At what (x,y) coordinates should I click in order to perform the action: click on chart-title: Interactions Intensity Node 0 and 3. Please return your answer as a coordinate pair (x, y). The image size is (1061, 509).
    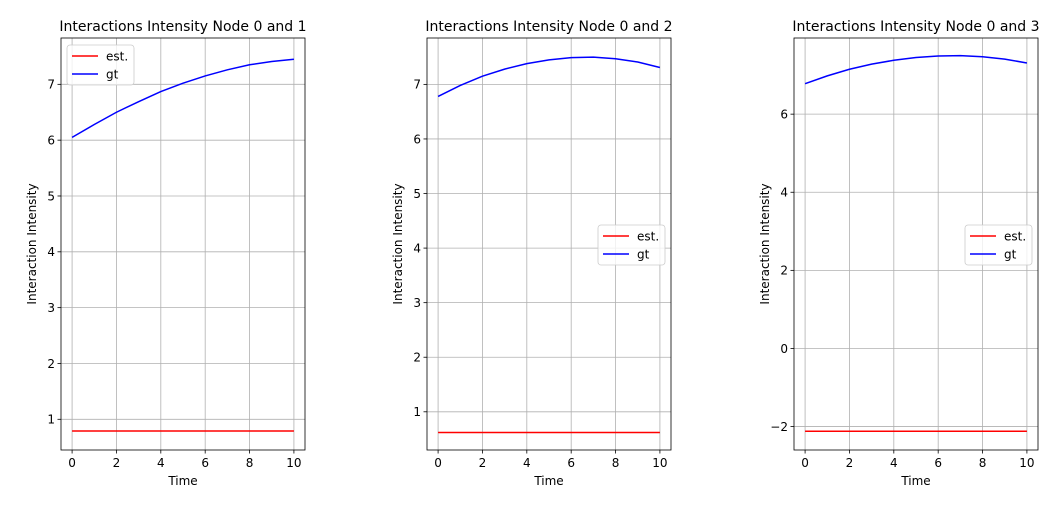
    Looking at the image, I should click on (915, 27).